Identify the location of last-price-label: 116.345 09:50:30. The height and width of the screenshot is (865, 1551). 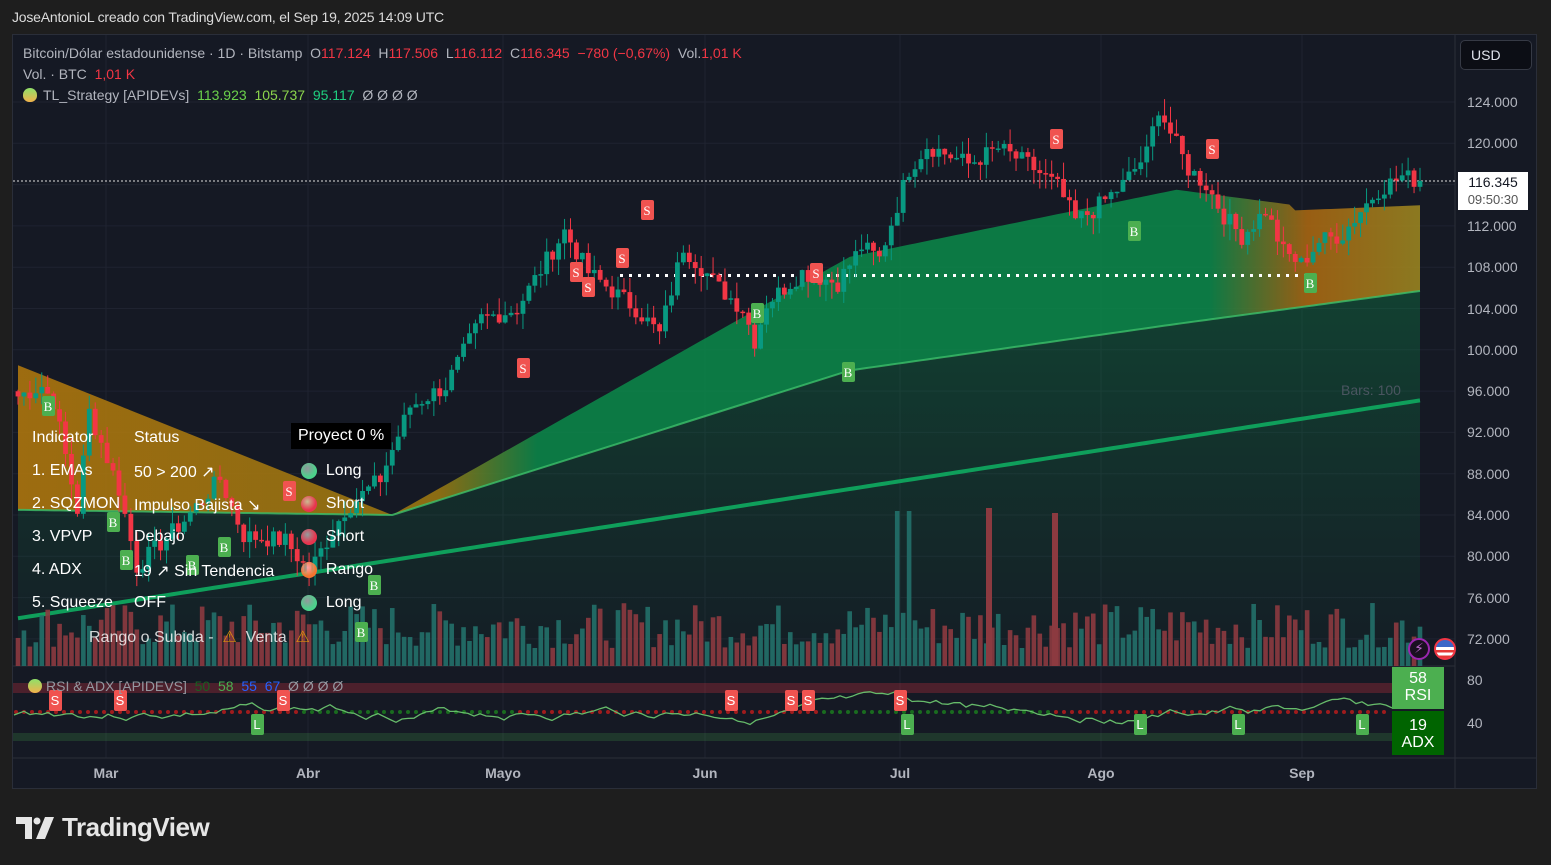
(1493, 191).